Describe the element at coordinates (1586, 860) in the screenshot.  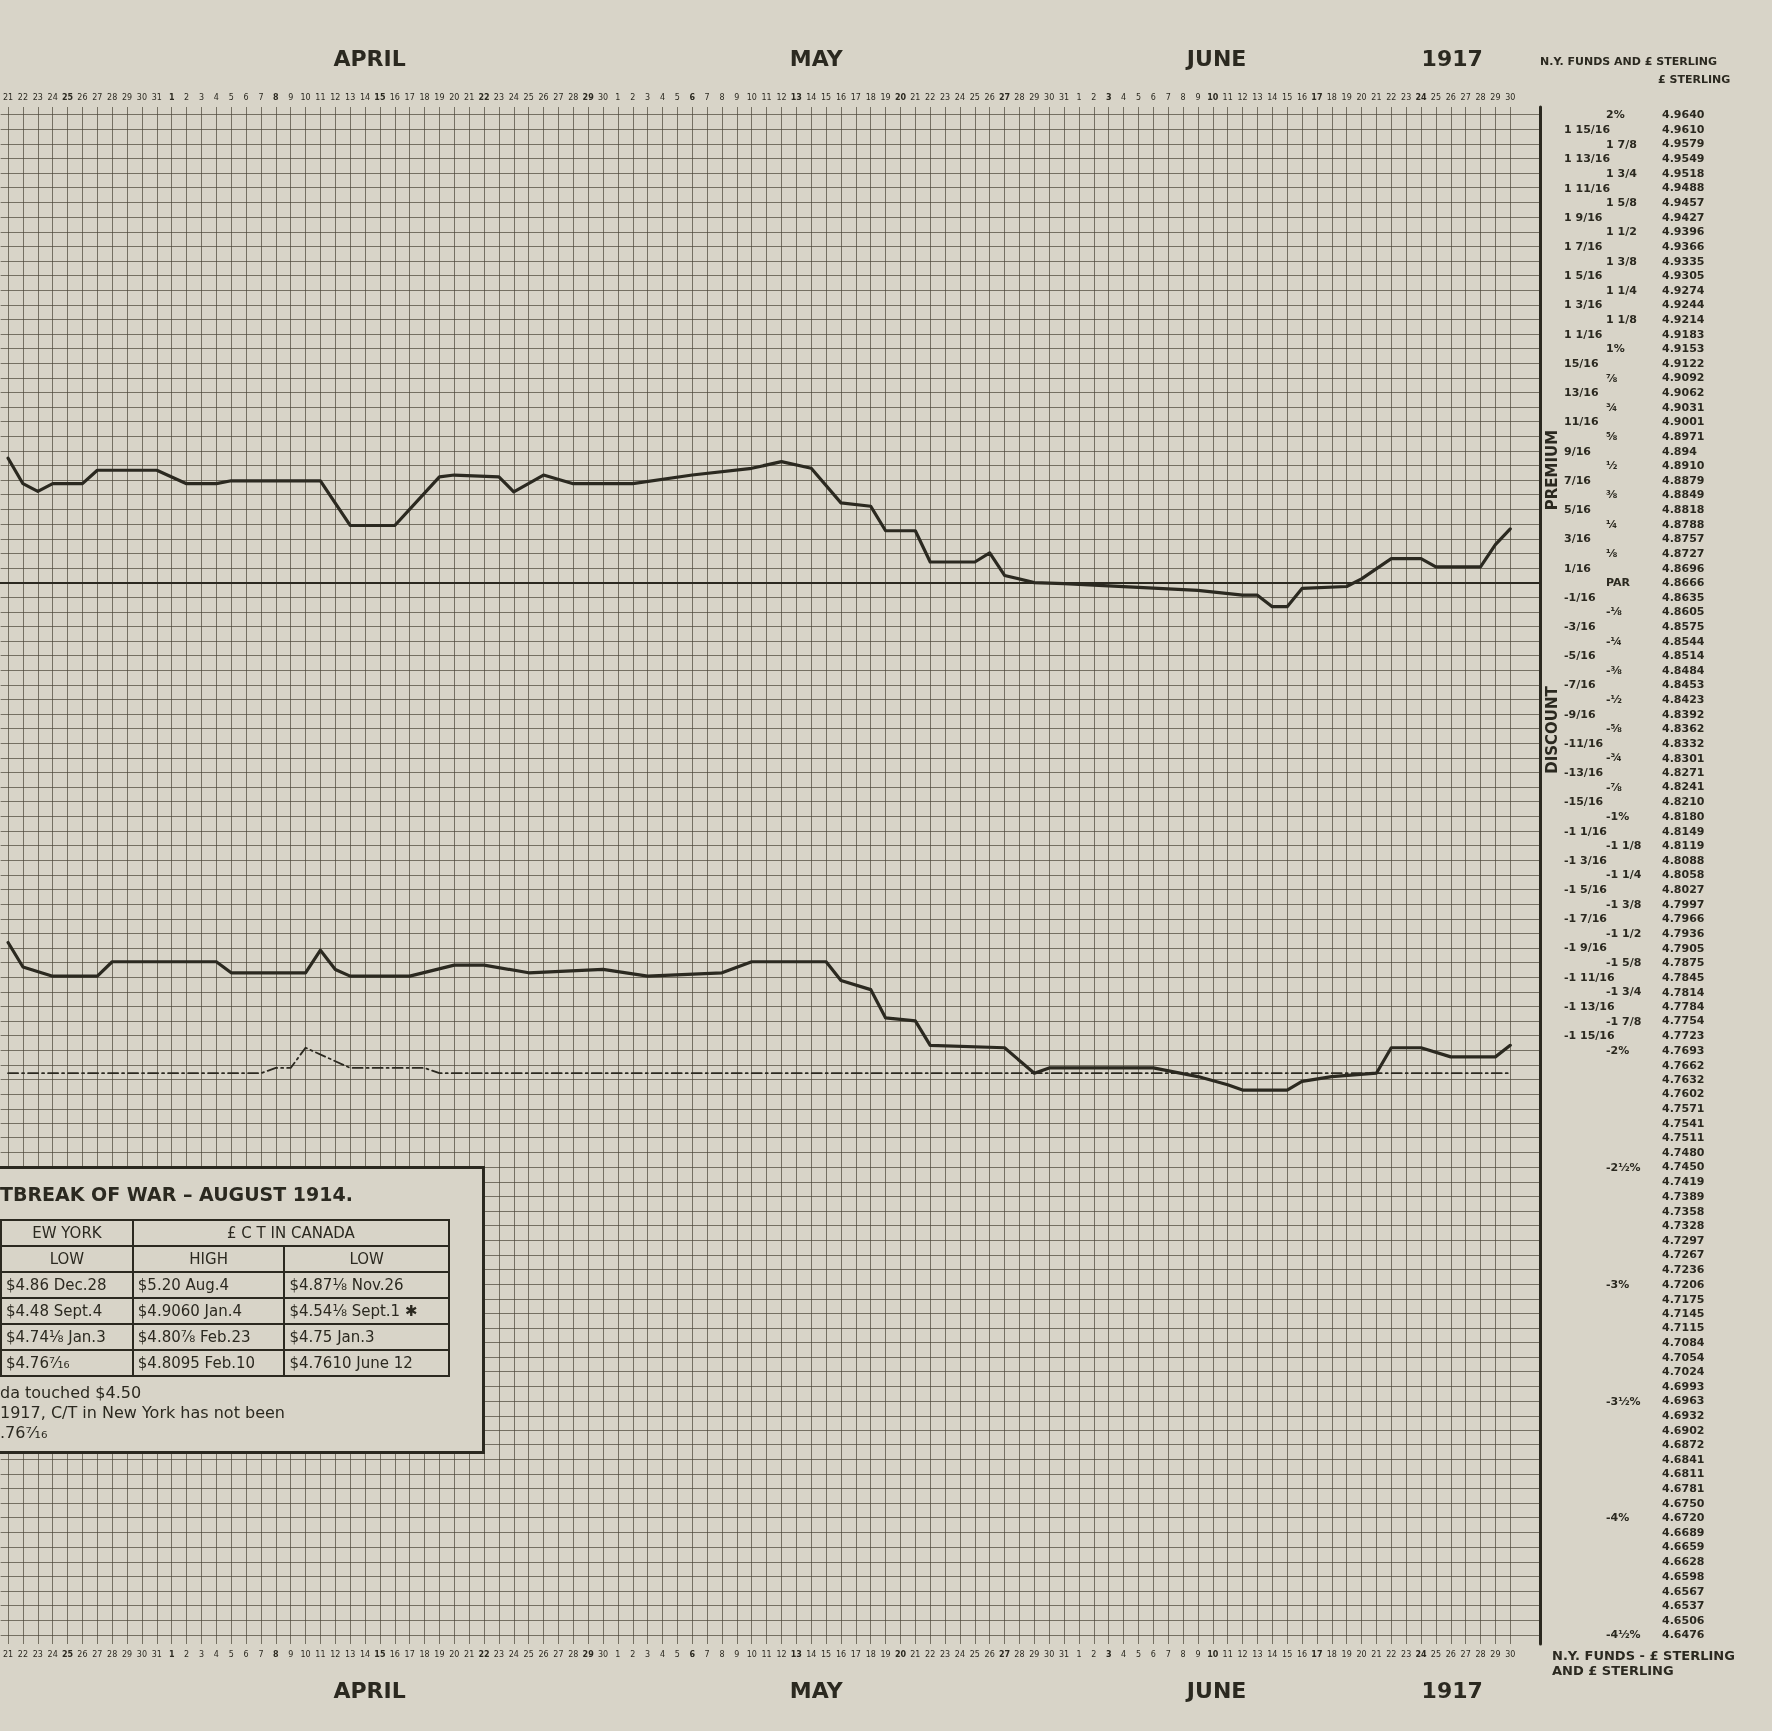
I see `y2-tick-label: -1 3/16` at that location.